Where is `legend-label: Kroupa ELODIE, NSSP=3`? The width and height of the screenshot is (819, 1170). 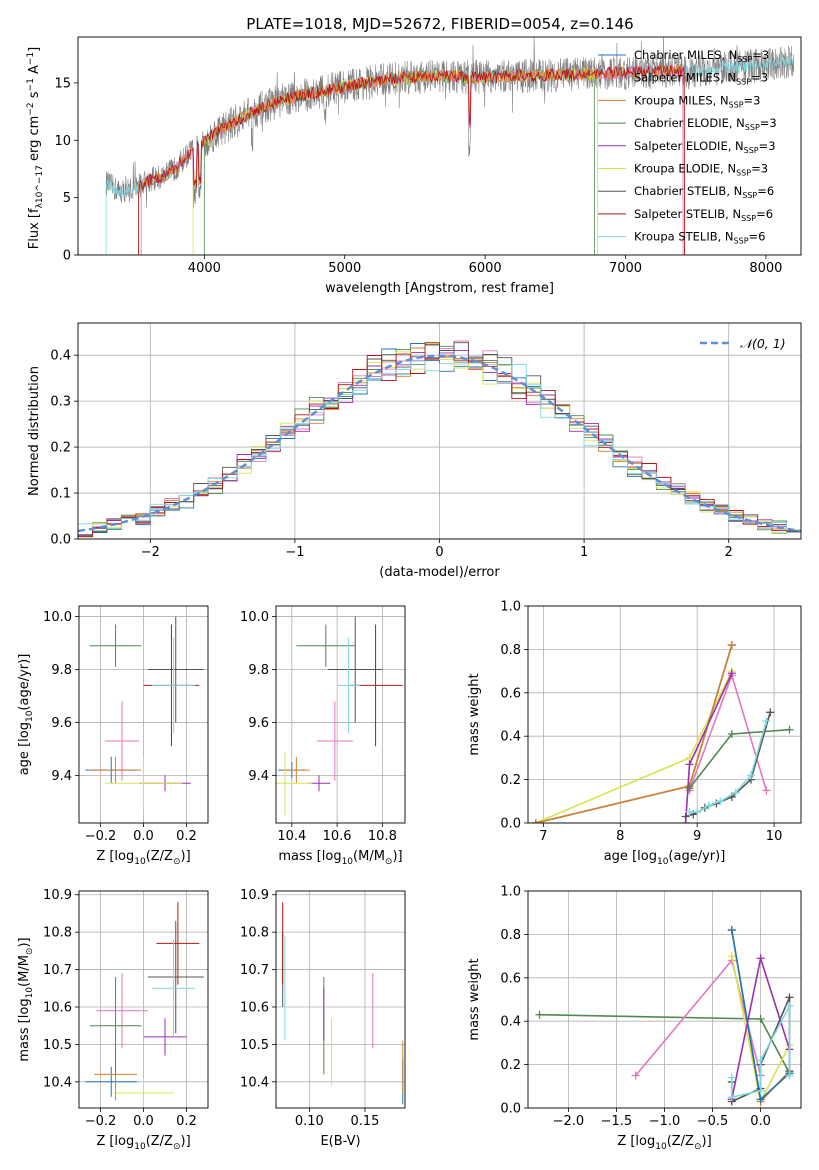
legend-label: Kroupa ELODIE, NSSP=3 is located at coordinates (701, 170).